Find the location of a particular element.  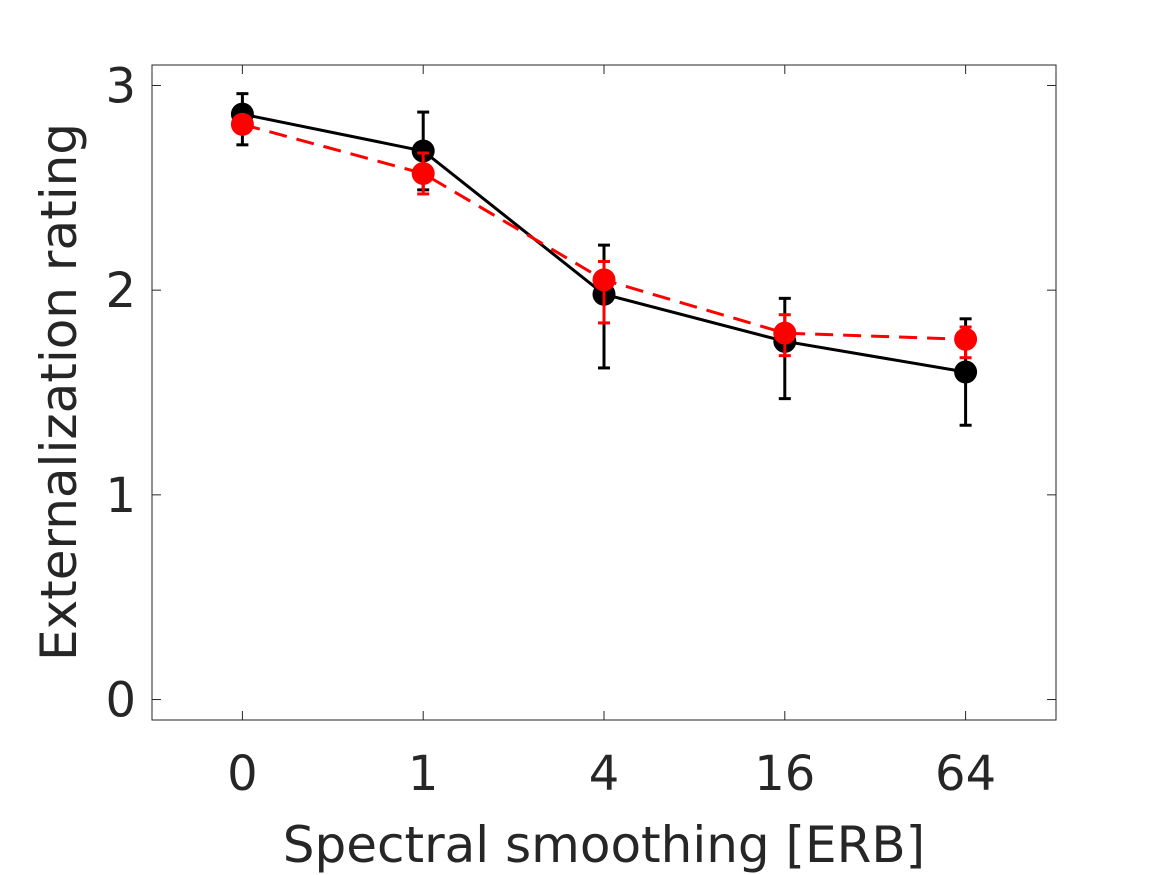

x-axis-label: Spectral smoothing [ERB] is located at coordinates (604, 845).